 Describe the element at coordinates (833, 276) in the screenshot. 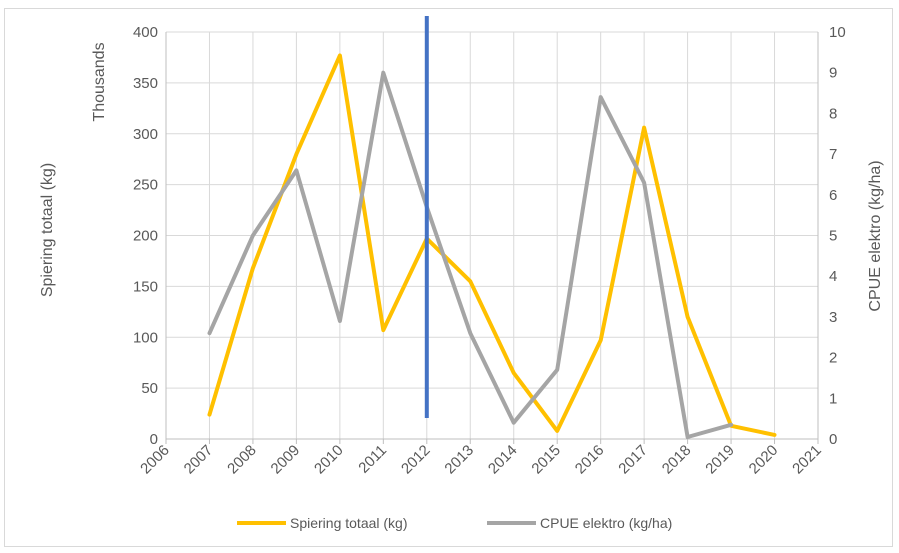

I see `right-axis-tick-label: 4` at that location.